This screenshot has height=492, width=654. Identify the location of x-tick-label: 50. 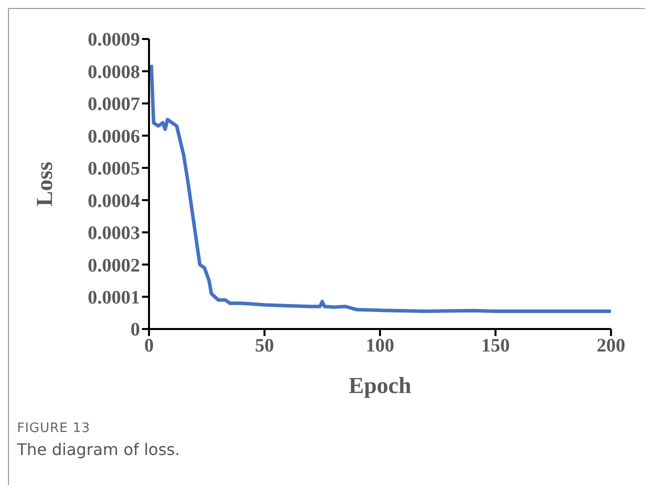
(264, 345).